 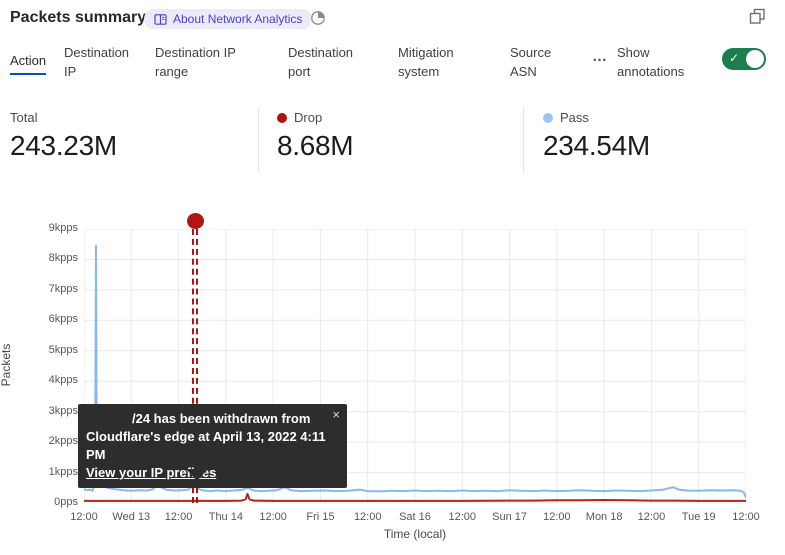 What do you see at coordinates (63, 319) in the screenshot?
I see `y-axis-tick: 6kpps` at bounding box center [63, 319].